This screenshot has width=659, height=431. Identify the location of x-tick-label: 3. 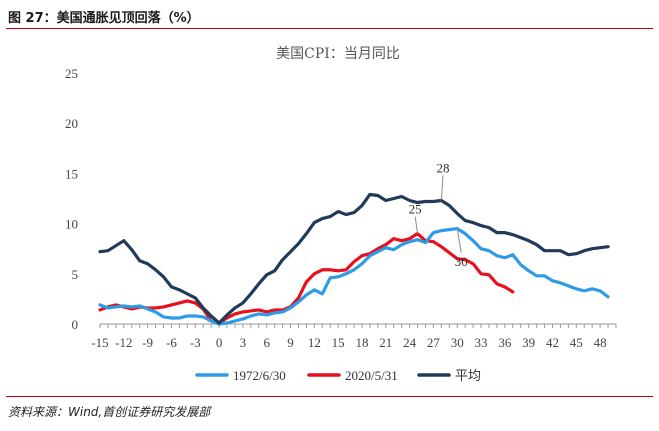
(243, 342).